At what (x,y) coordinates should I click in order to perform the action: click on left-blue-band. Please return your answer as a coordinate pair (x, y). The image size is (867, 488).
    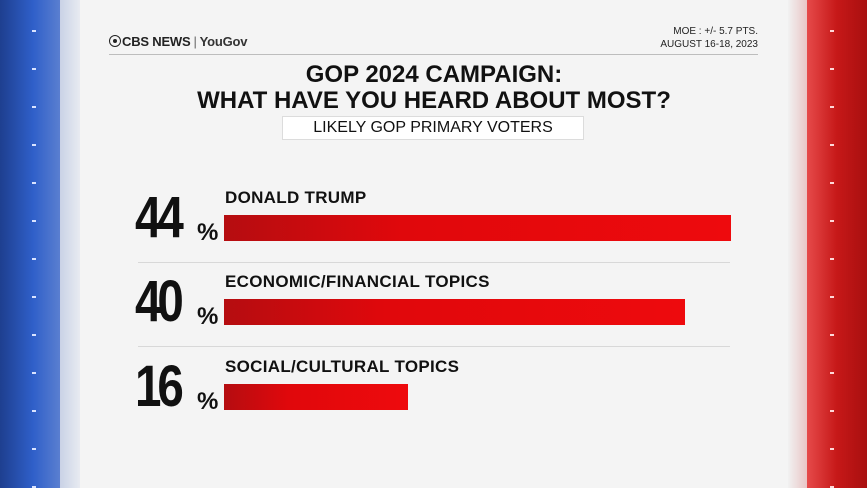
    Looking at the image, I should click on (30, 244).